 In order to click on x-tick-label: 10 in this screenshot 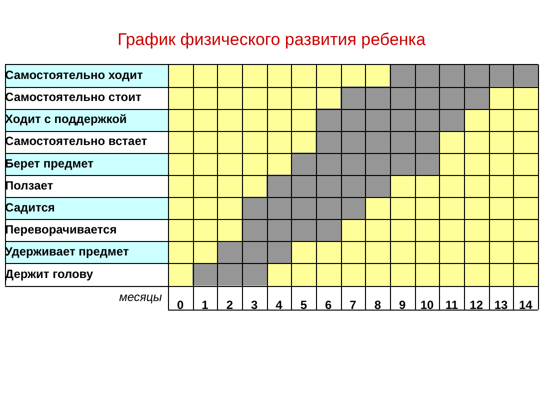, I will do `click(427, 305)`.